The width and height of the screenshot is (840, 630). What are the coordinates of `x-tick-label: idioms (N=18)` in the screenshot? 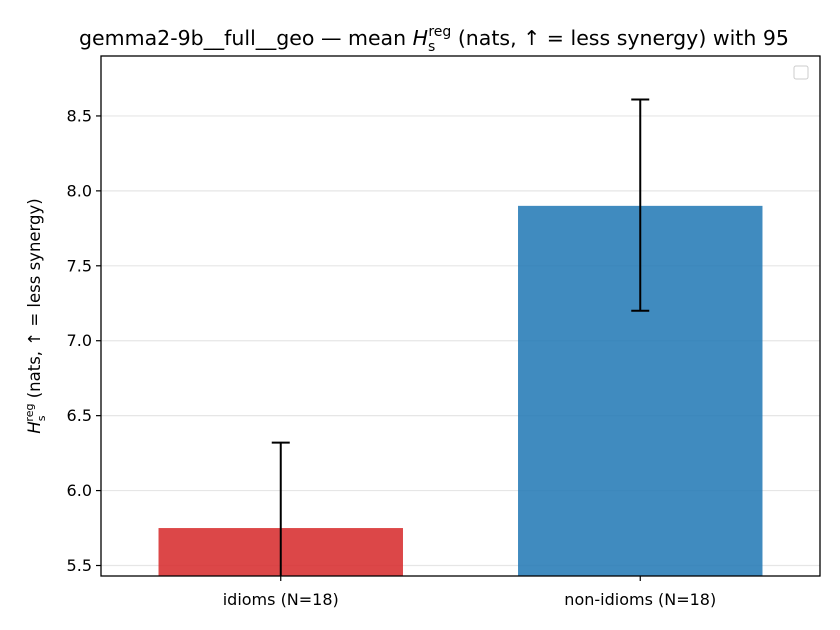 It's located at (281, 599).